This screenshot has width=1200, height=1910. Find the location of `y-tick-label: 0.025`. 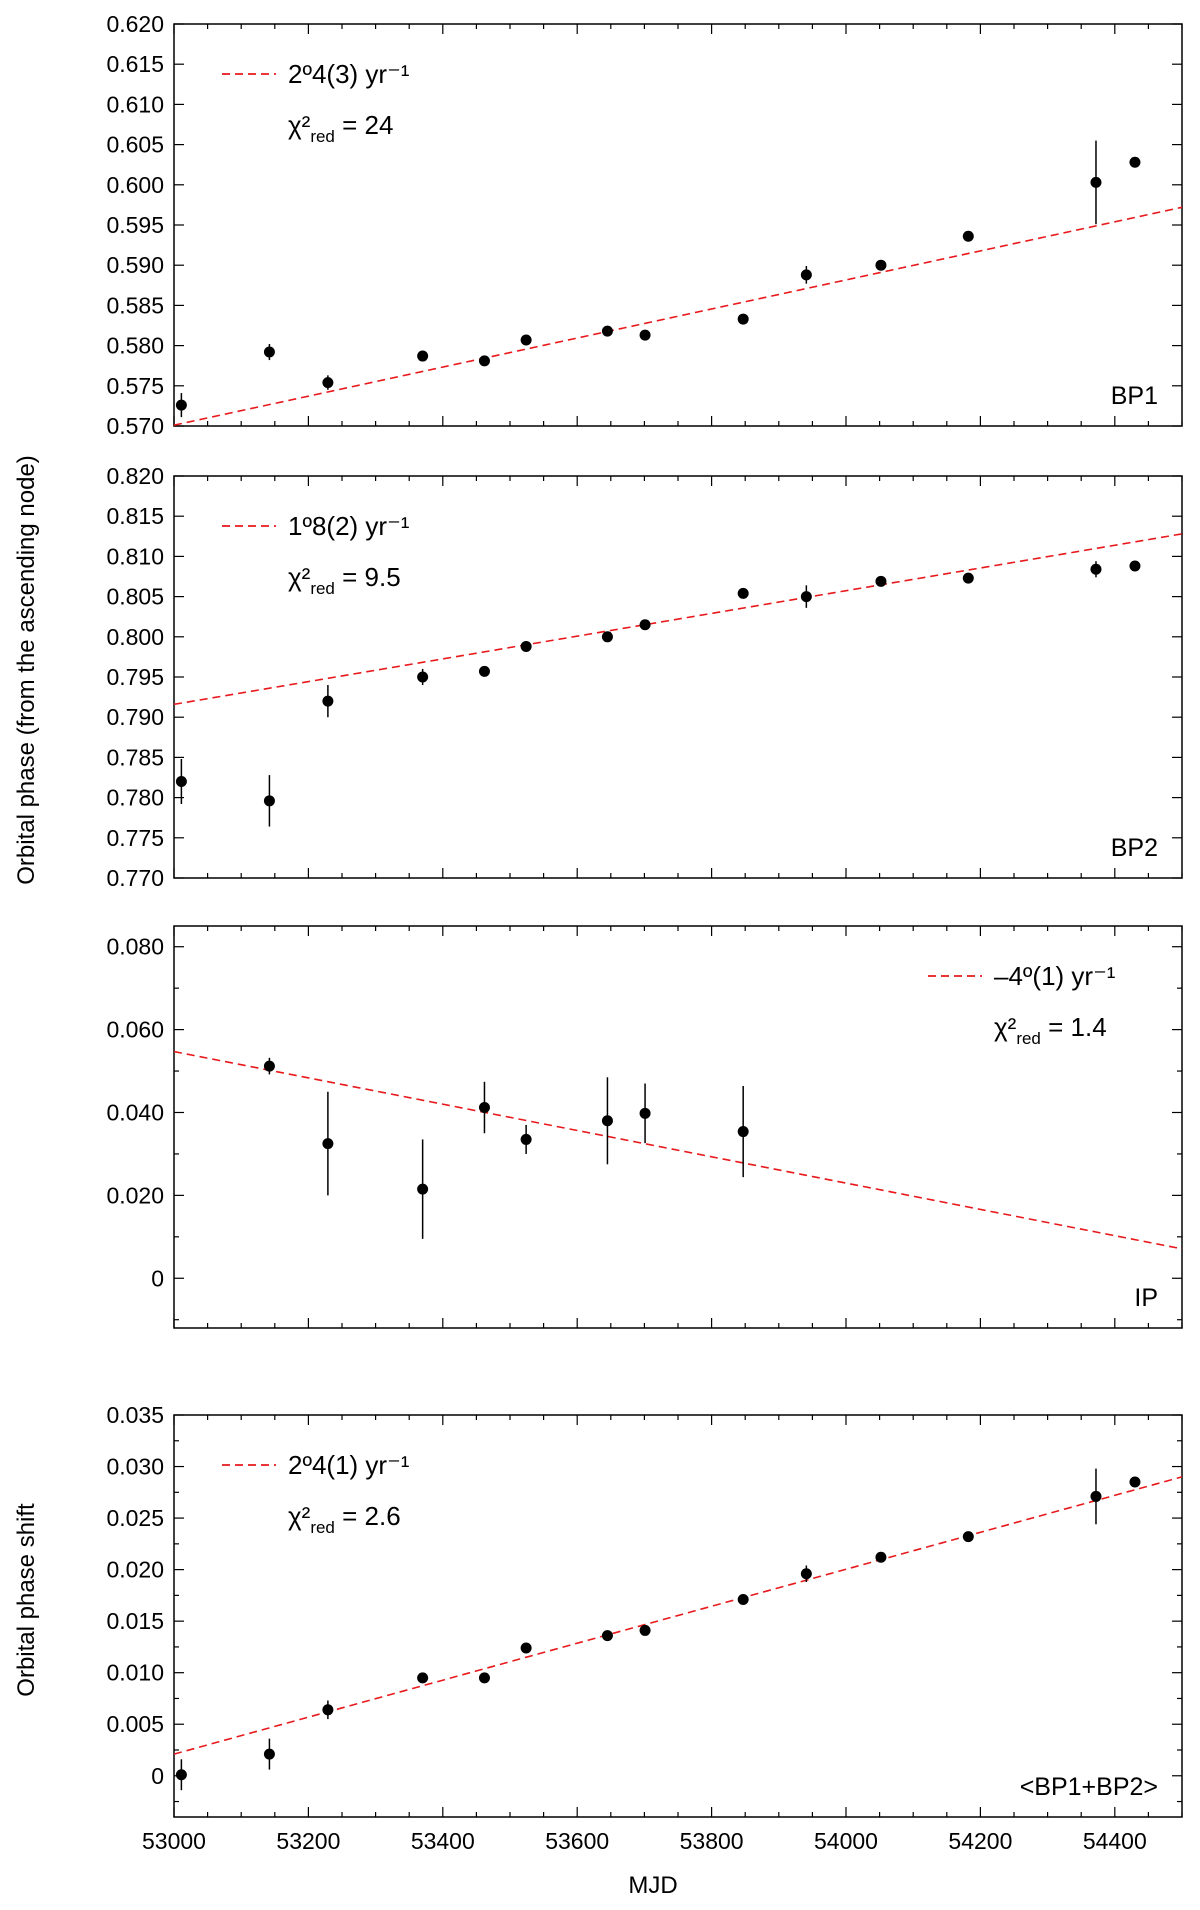

y-tick-label: 0.025 is located at coordinates (135, 1518).